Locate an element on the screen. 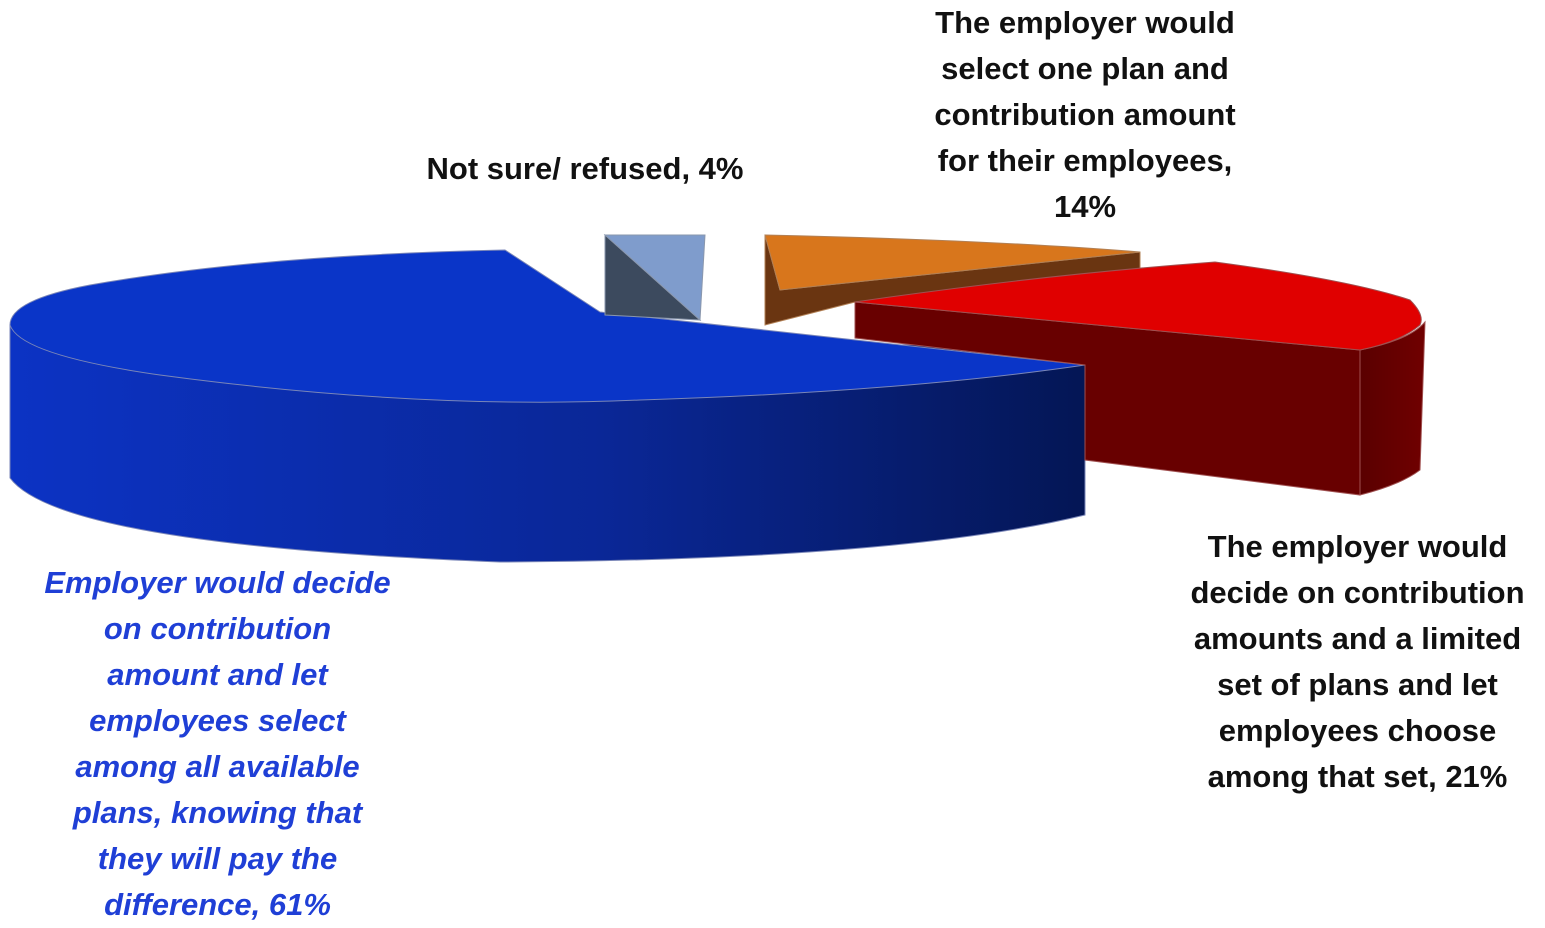  slice-label-line: Not sure/ refused, 4% is located at coordinates (585, 168).